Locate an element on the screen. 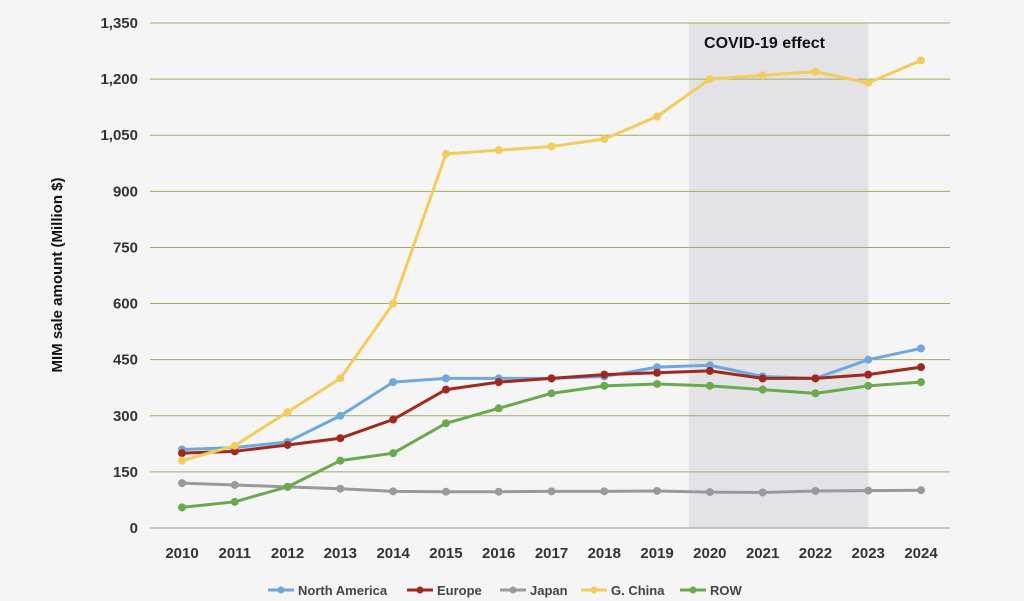 The width and height of the screenshot is (1024, 601). y-axis-ticks: 0 150 300 450 600 750 900 1,050 1,200 1,350 is located at coordinates (119, 276).